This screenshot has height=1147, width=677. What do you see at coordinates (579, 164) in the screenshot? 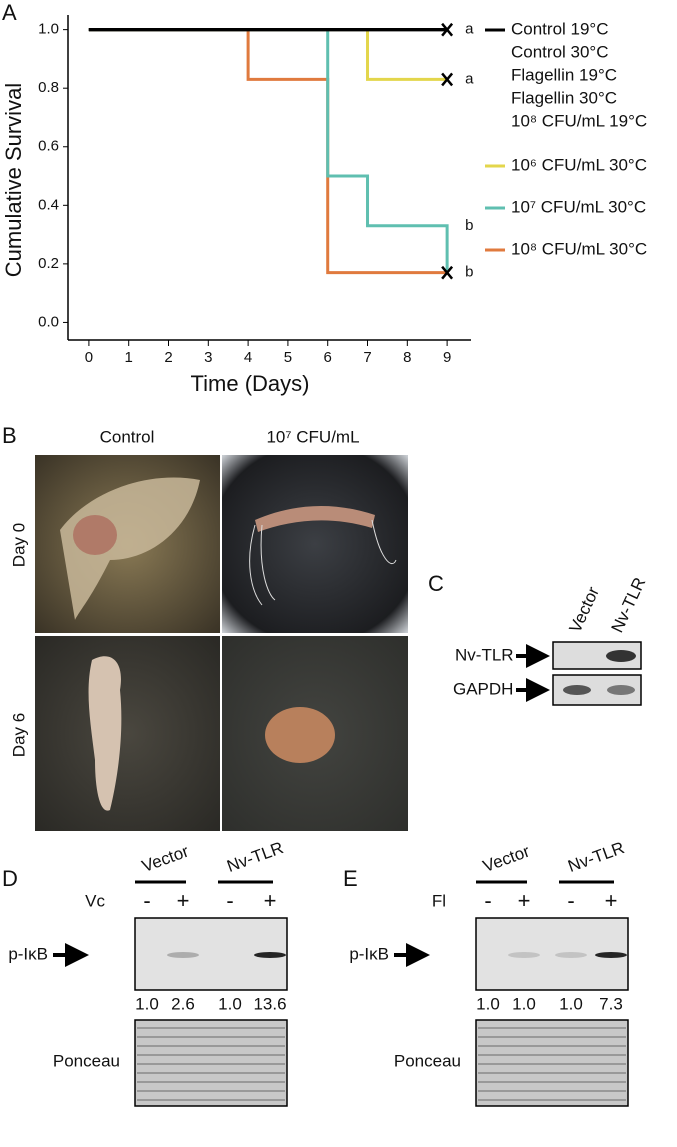
I see `legend-label: 10⁶ CFU/mL 30°C` at bounding box center [579, 164].